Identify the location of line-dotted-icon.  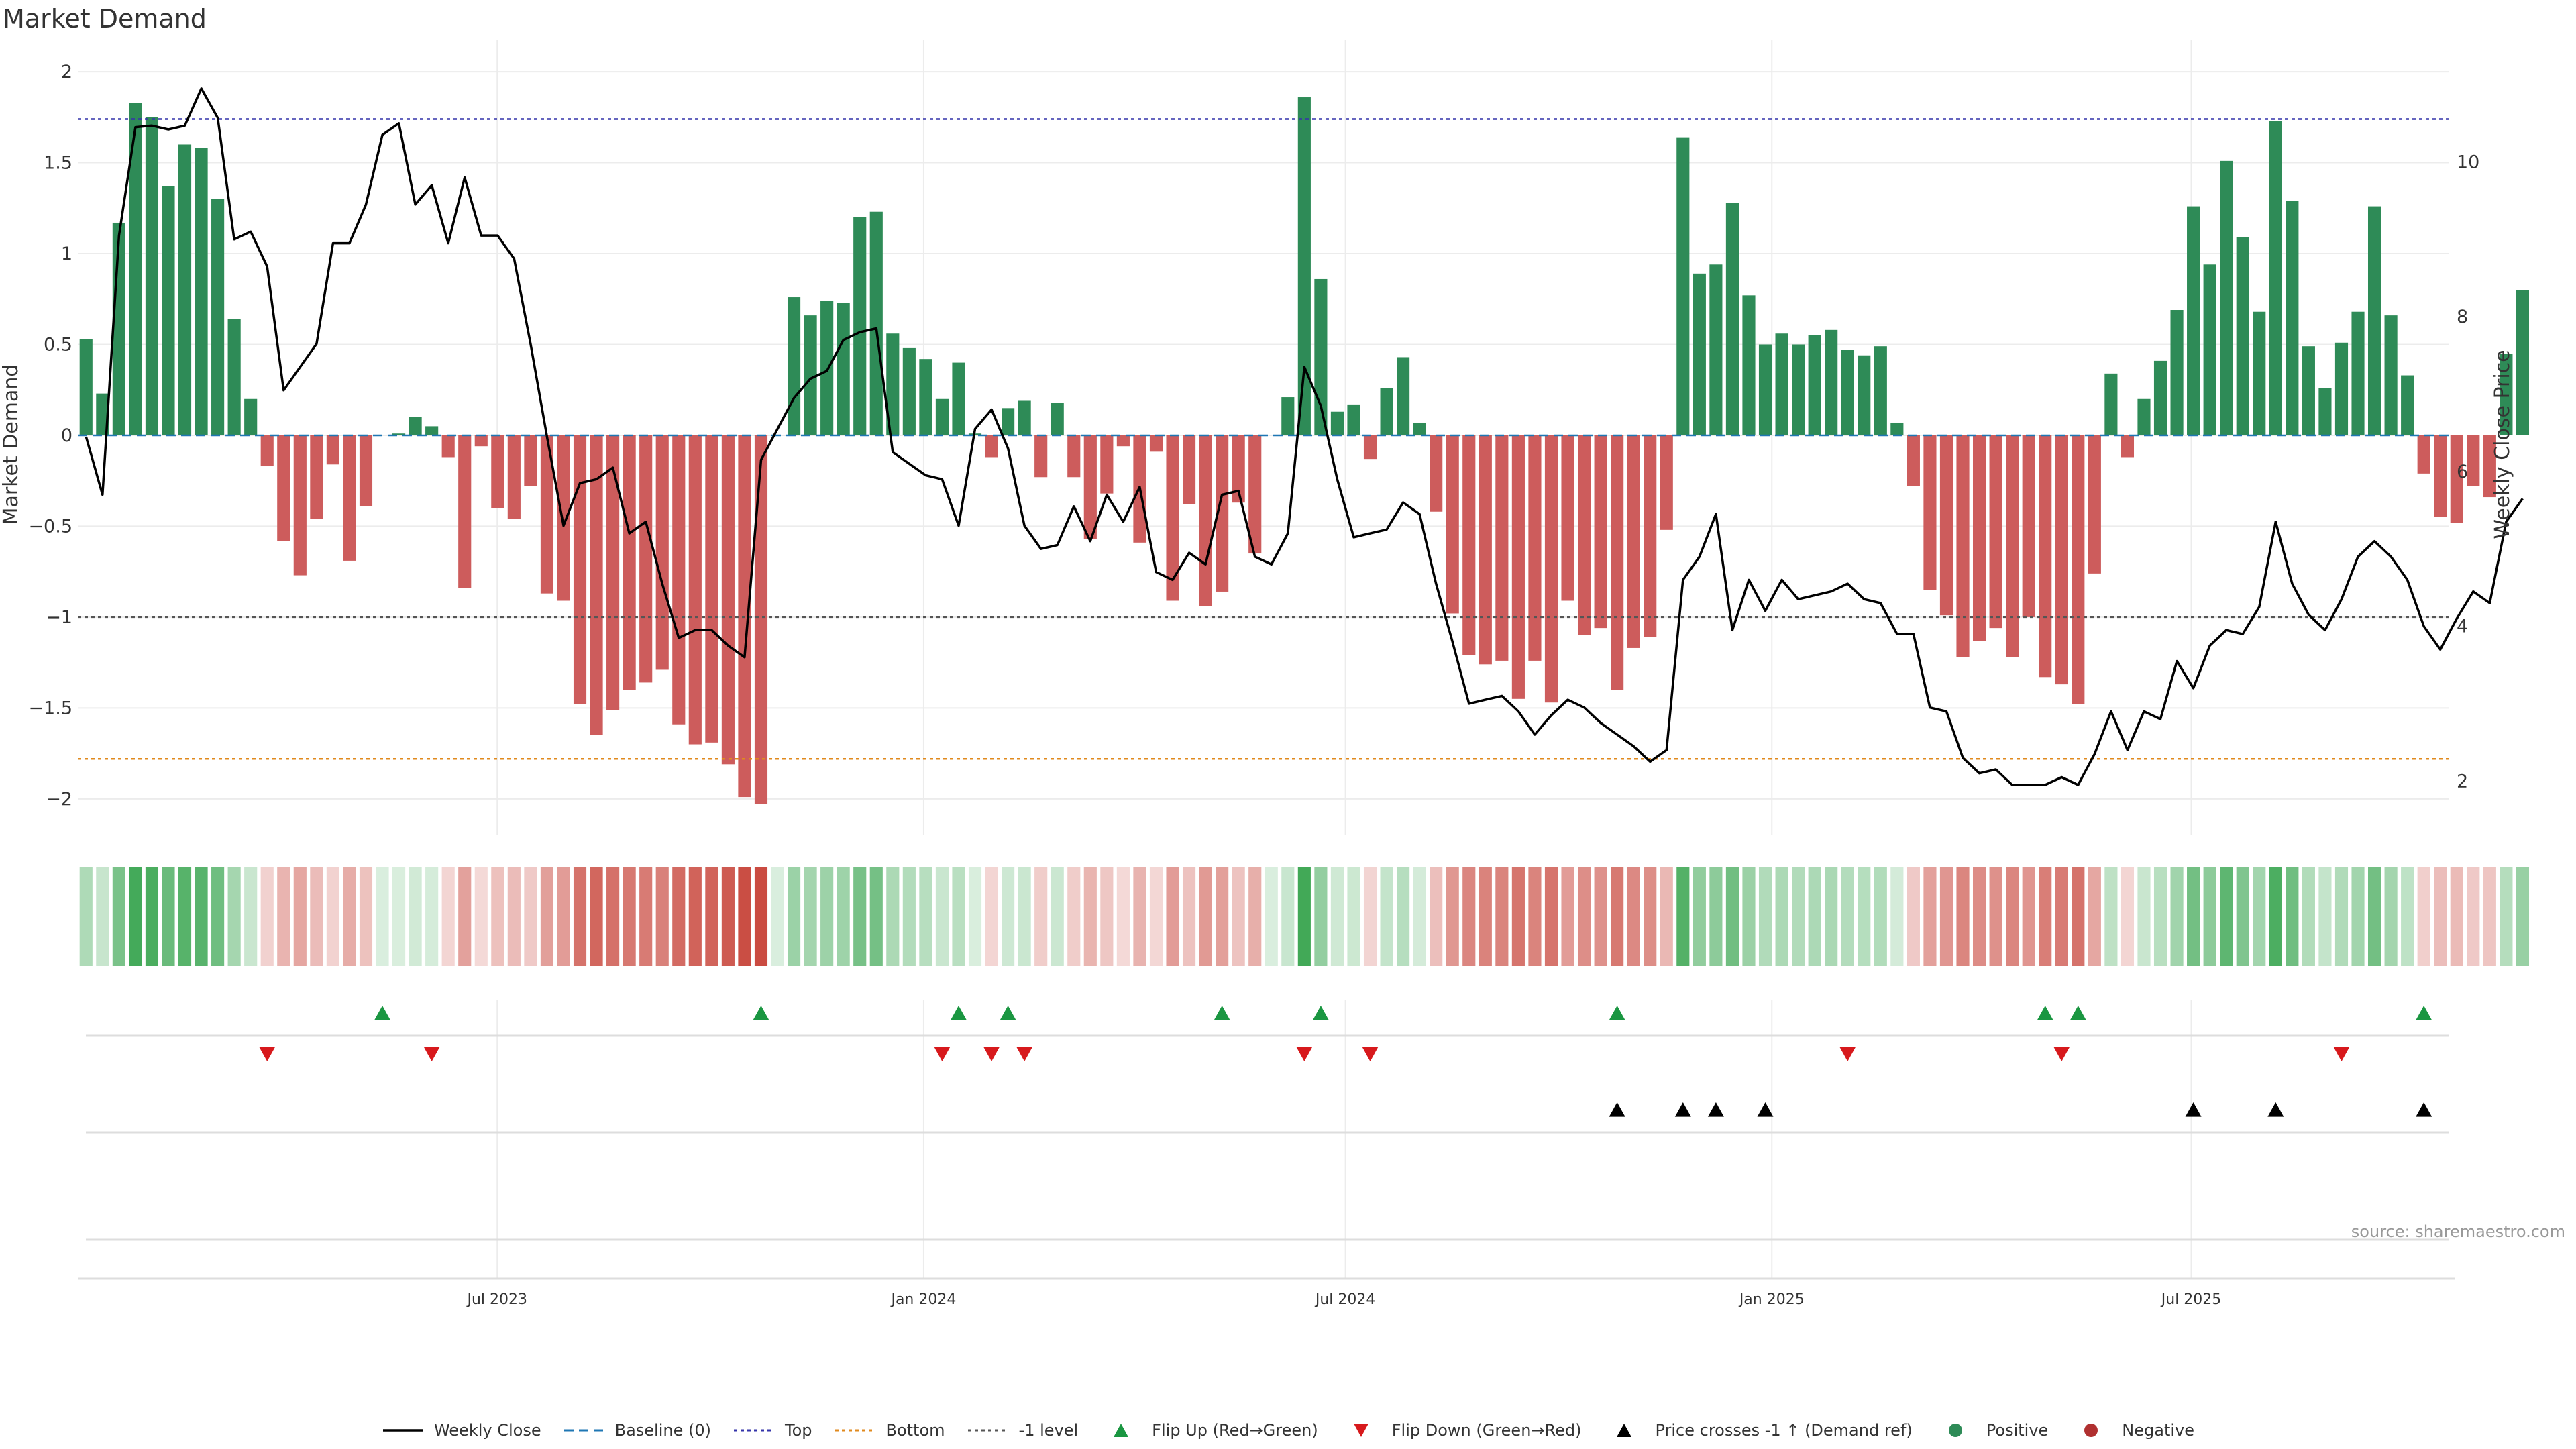
(987, 1430).